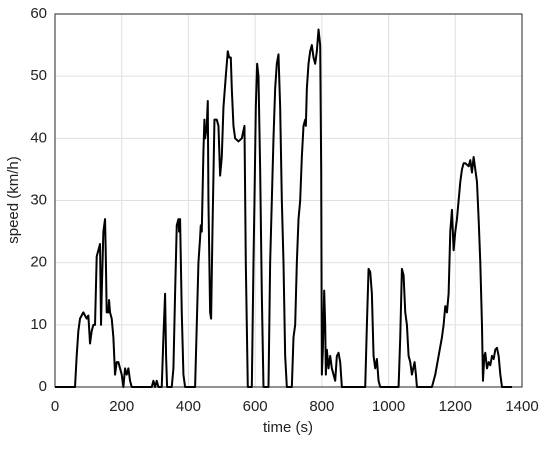 The height and width of the screenshot is (450, 550). What do you see at coordinates (255, 406) in the screenshot?
I see `x-tick-label: 600` at bounding box center [255, 406].